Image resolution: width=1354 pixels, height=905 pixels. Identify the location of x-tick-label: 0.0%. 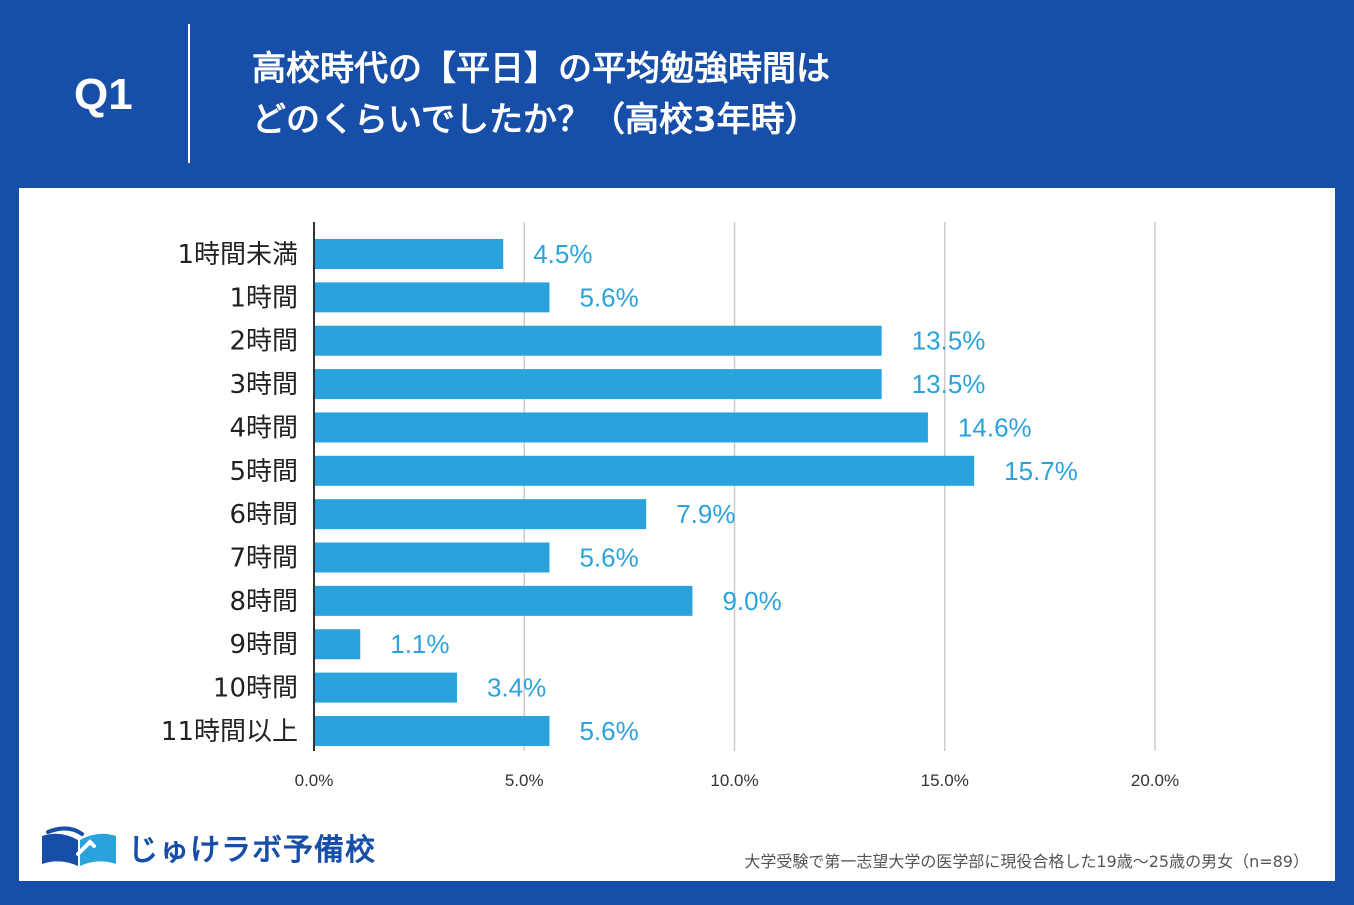
(314, 780).